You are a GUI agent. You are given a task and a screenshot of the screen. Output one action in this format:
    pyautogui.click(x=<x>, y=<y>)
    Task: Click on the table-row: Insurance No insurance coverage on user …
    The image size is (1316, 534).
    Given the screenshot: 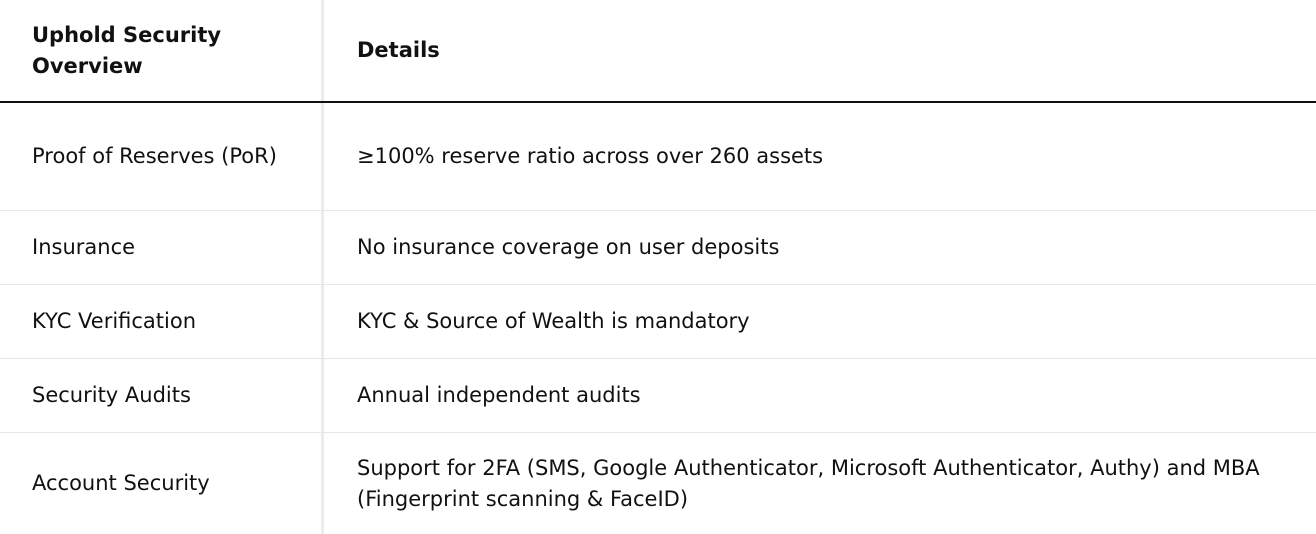 What is the action you would take?
    pyautogui.click(x=658, y=248)
    